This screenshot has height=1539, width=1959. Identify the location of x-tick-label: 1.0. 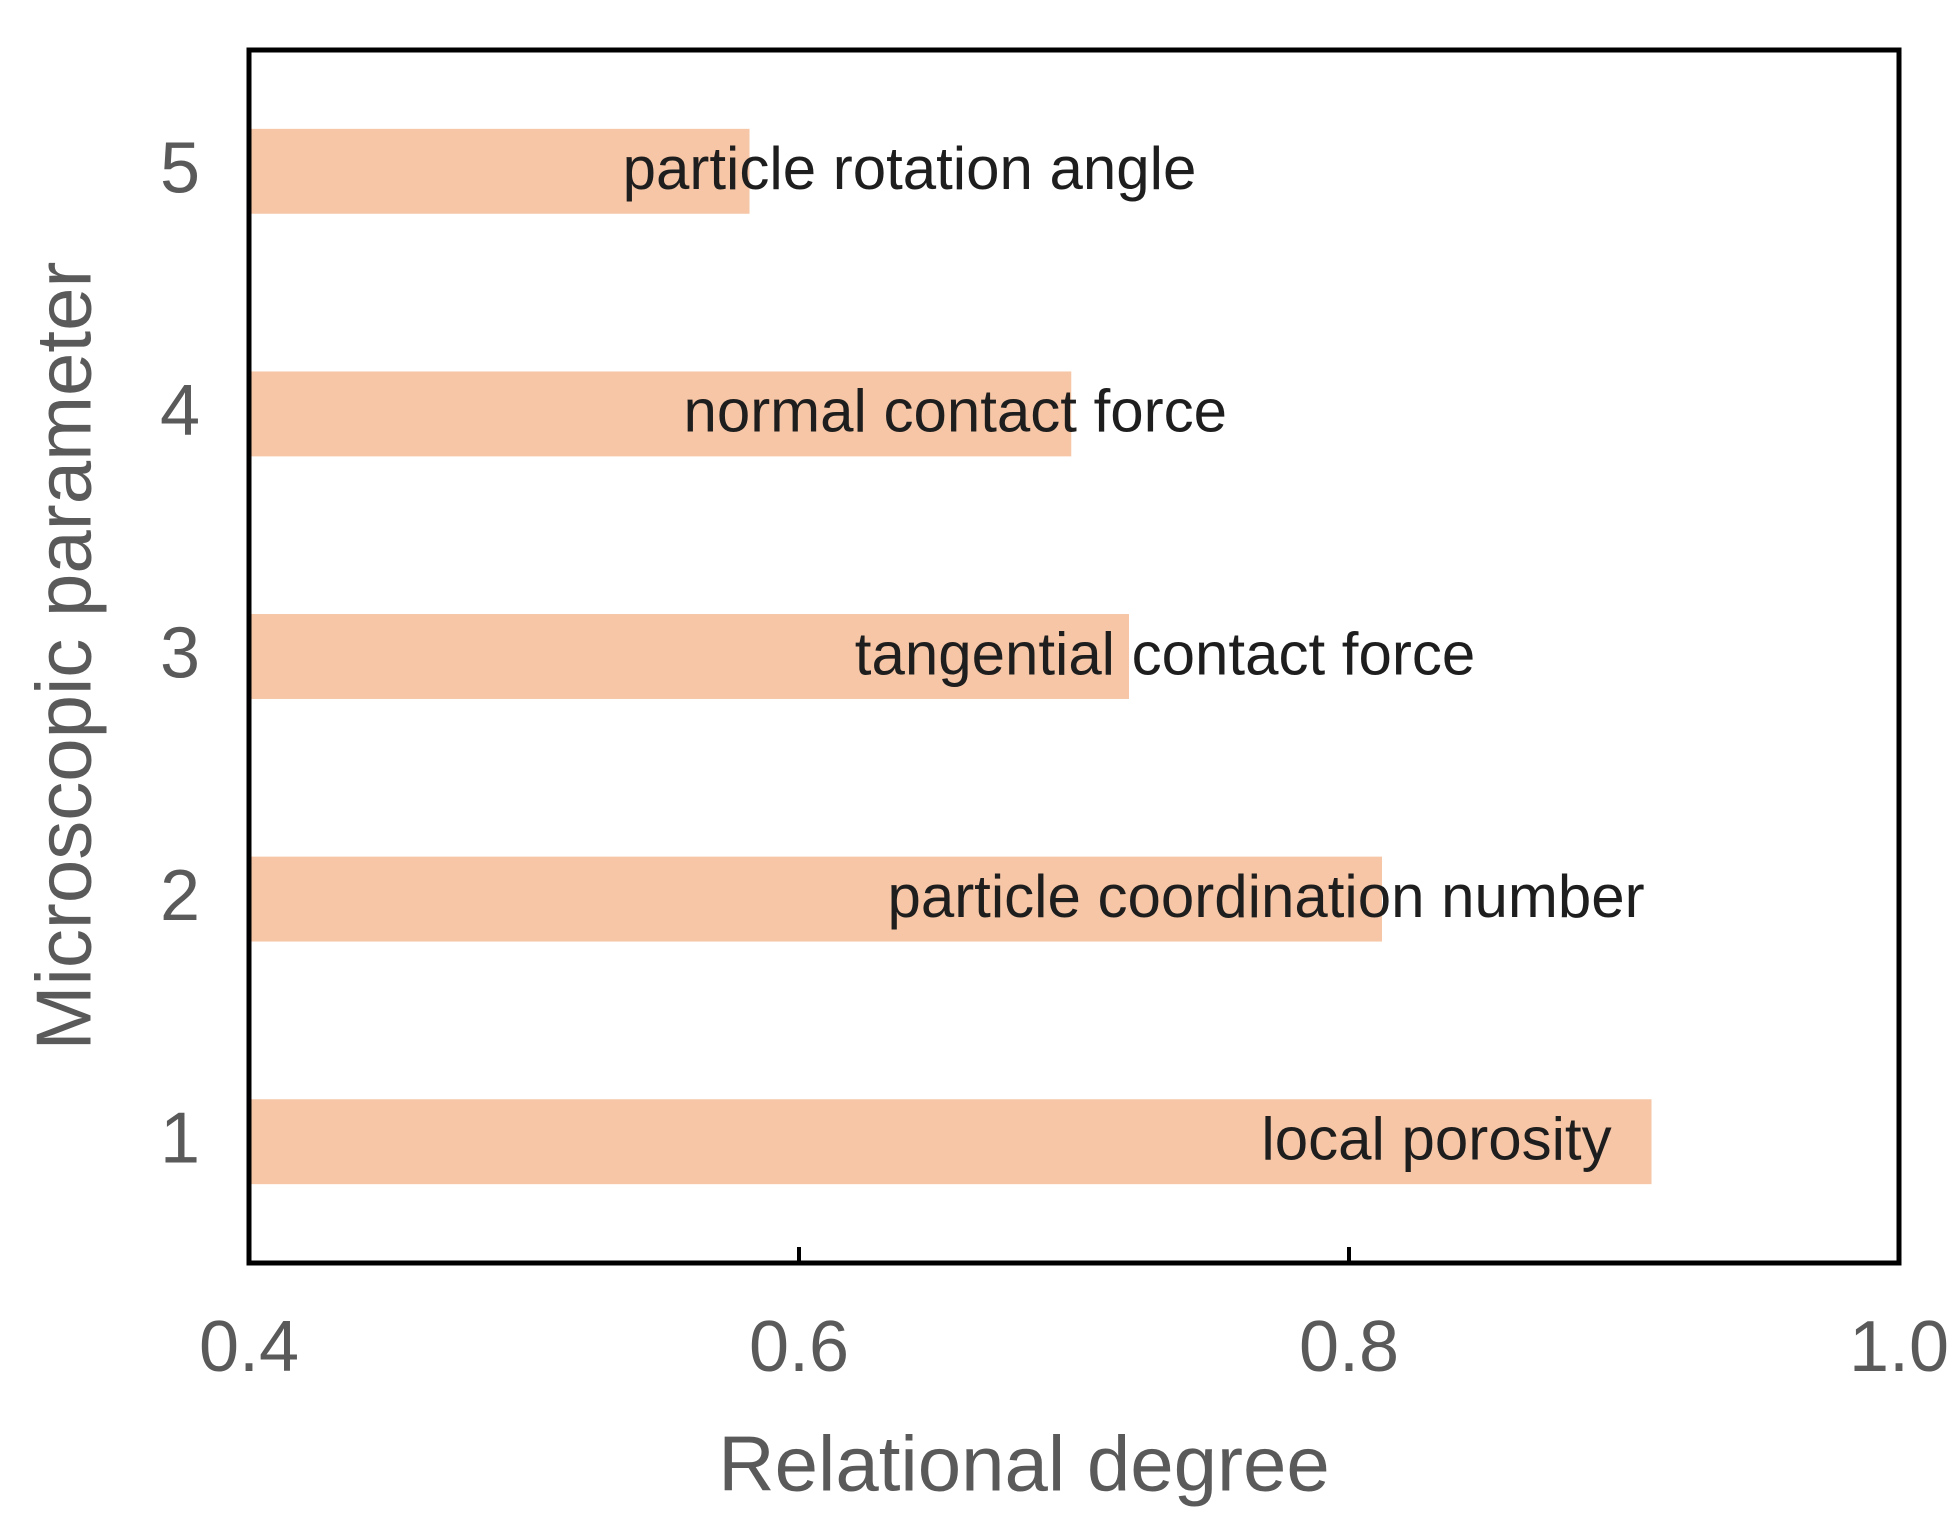
(1899, 1347).